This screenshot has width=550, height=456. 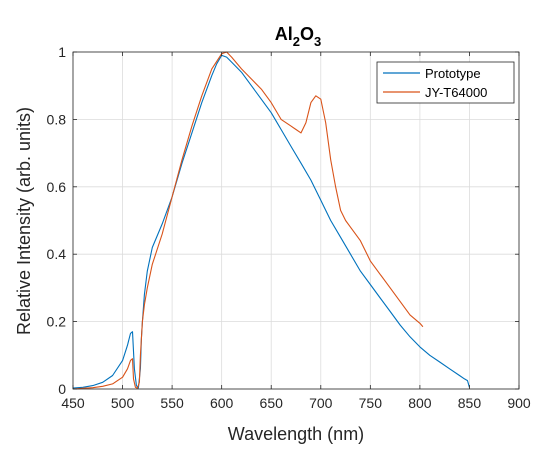 What do you see at coordinates (57, 220) in the screenshot?
I see `y-tick-labels: 0 0.2 0.4 0.6 0.8 1` at bounding box center [57, 220].